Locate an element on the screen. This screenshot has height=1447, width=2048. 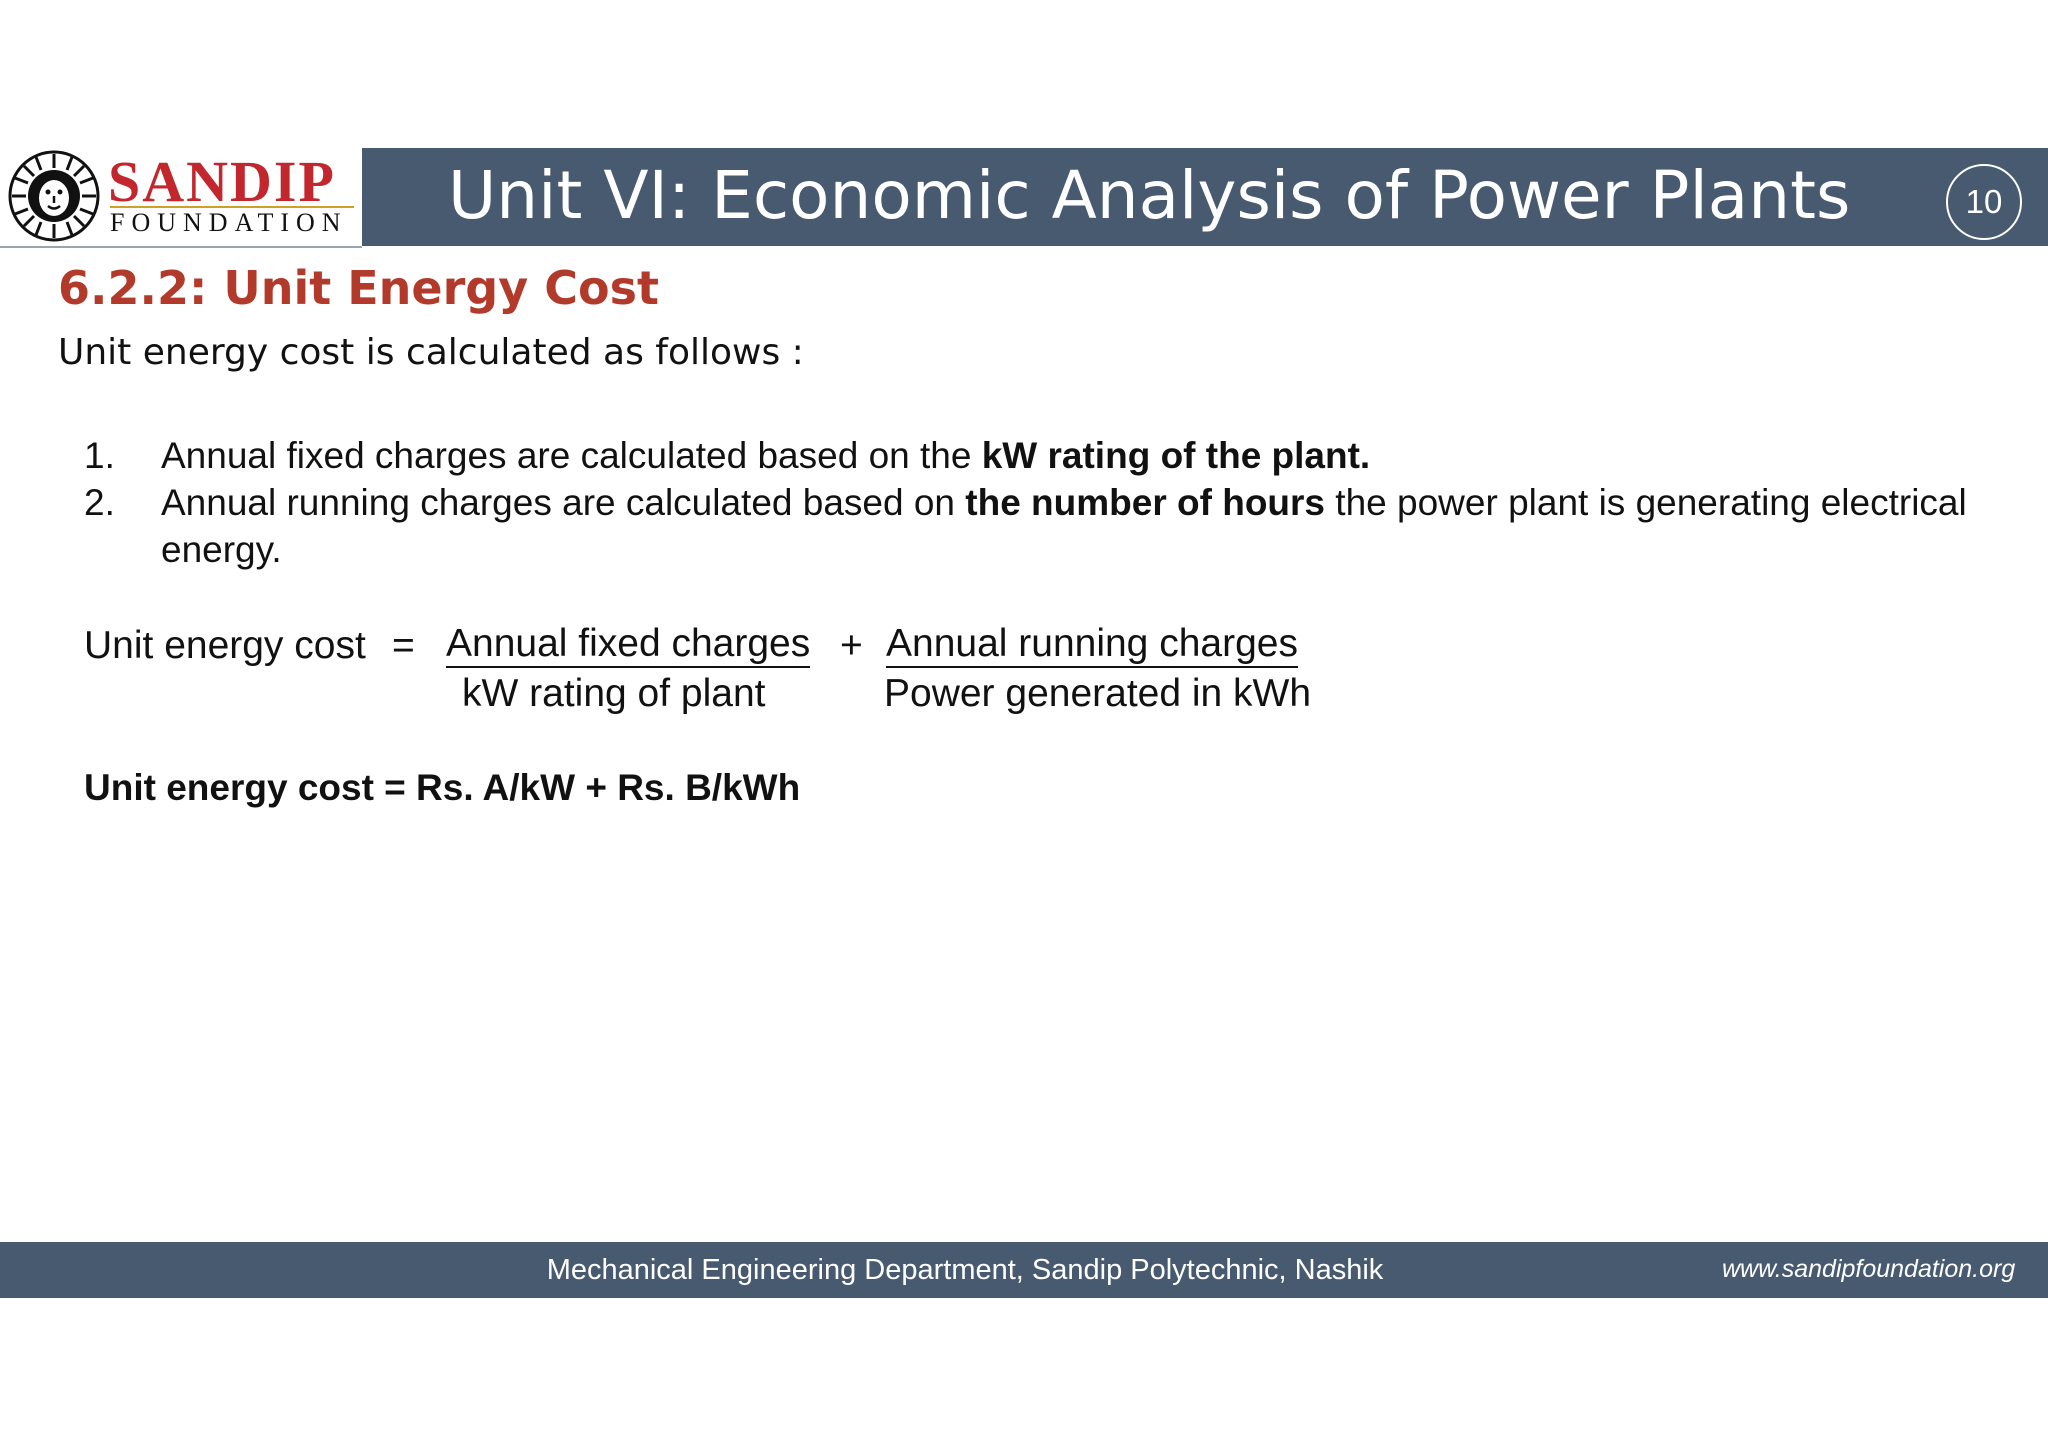
fraction2-denominator: Power generated in kWh is located at coordinates (1098, 693).